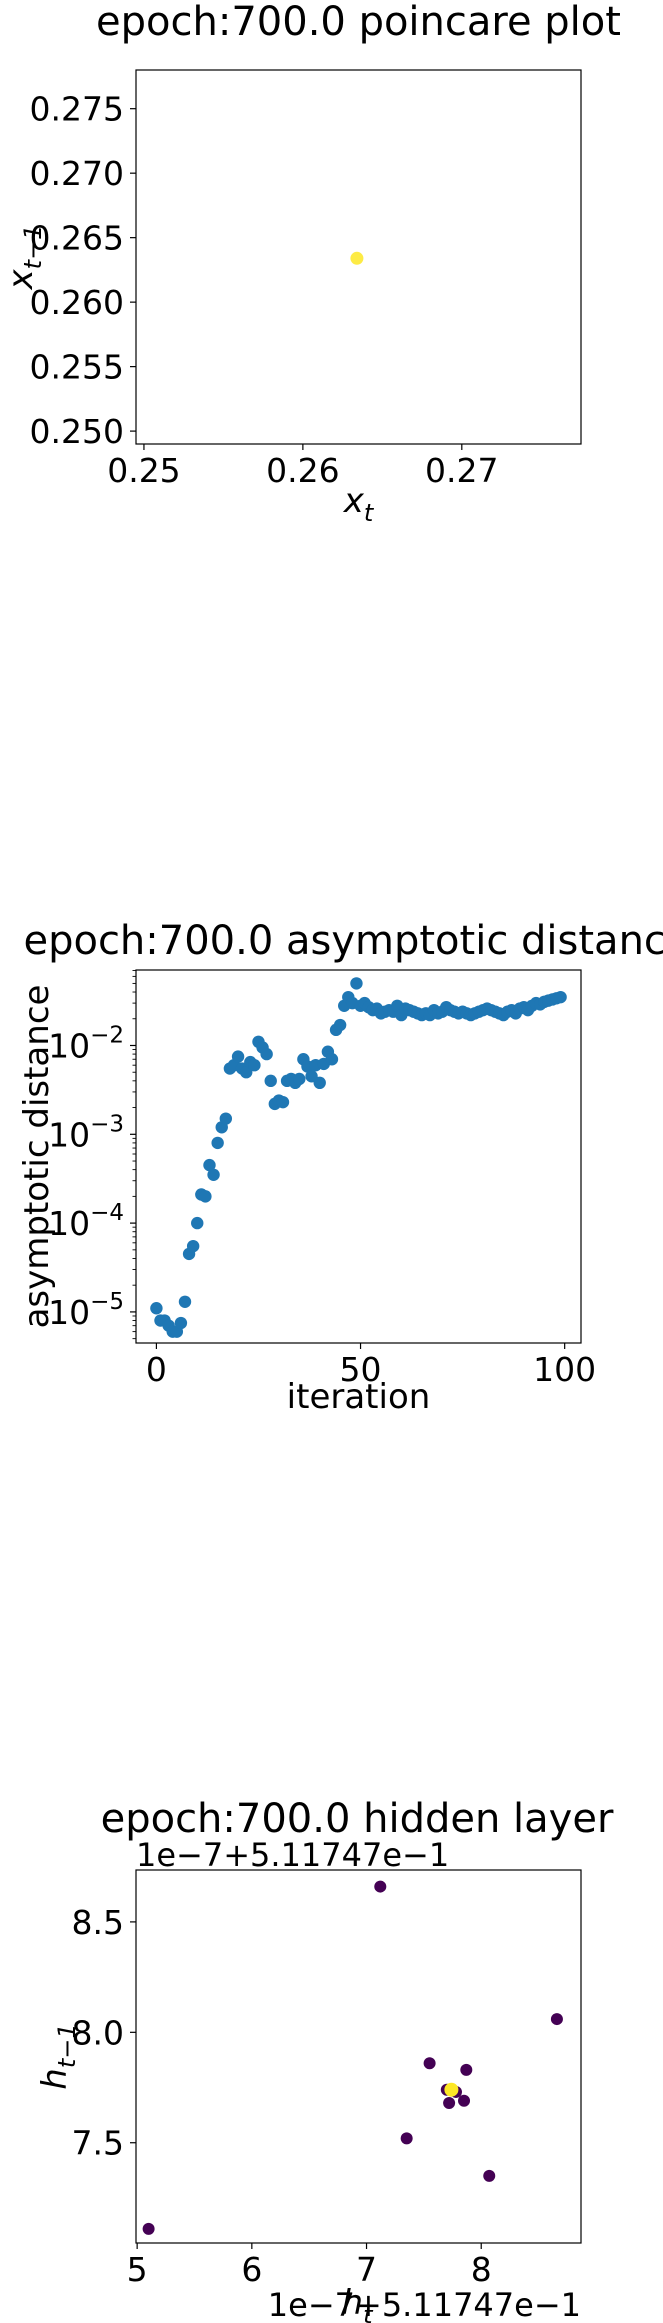  I want to click on hidden-plot-area, so click(358, 2056).